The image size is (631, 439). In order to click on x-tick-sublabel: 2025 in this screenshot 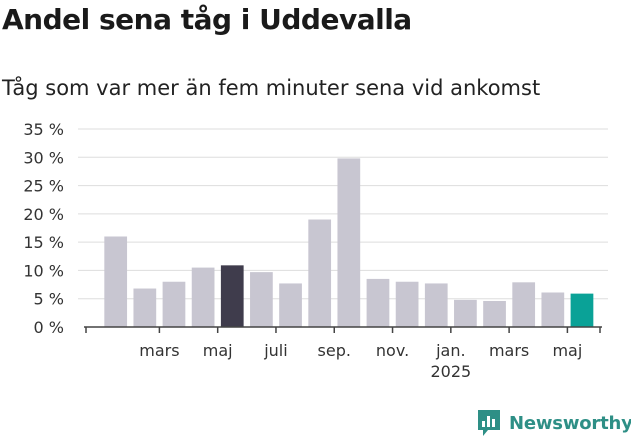, I will do `click(450, 371)`.